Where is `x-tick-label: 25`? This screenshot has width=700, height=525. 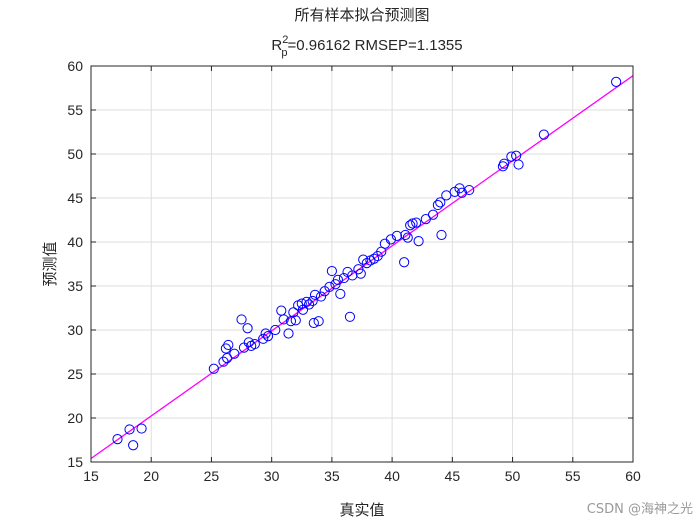 x-tick-label: 25 is located at coordinates (212, 476).